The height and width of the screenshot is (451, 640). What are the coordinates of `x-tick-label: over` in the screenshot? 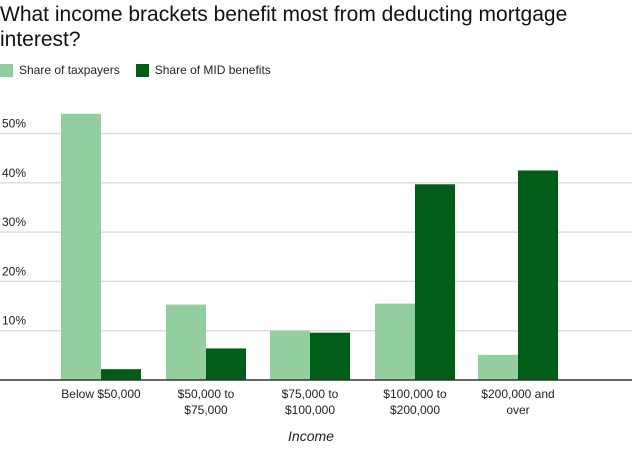 It's located at (517, 410).